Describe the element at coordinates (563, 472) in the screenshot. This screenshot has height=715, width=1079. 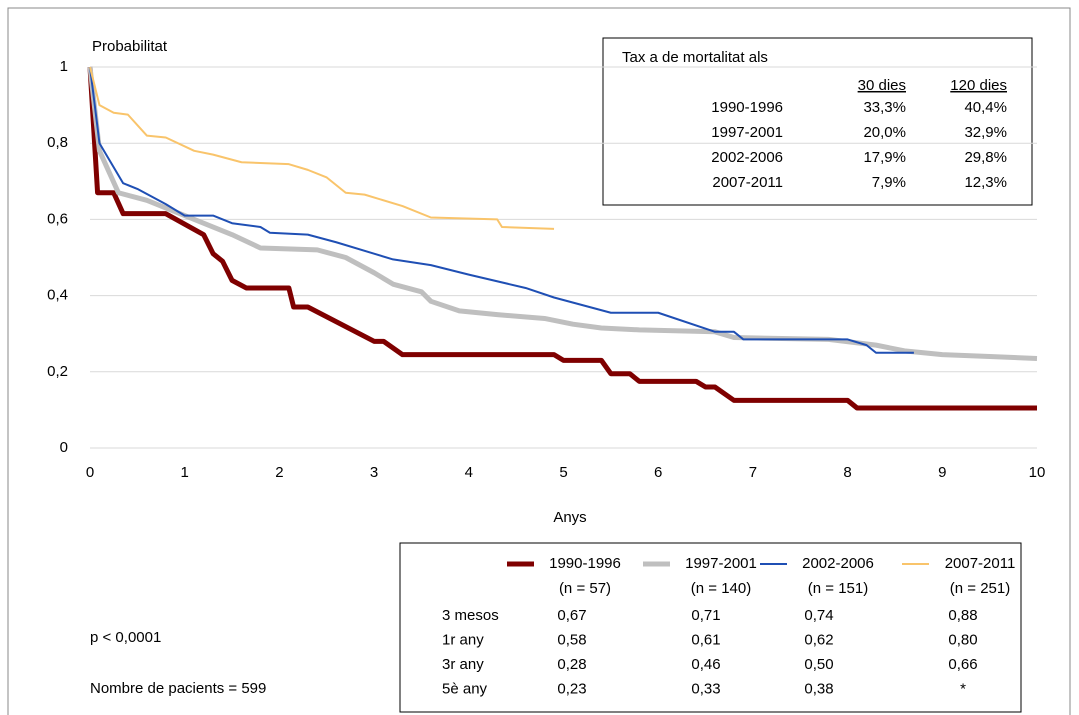
I see `x-tick-label: 5` at that location.